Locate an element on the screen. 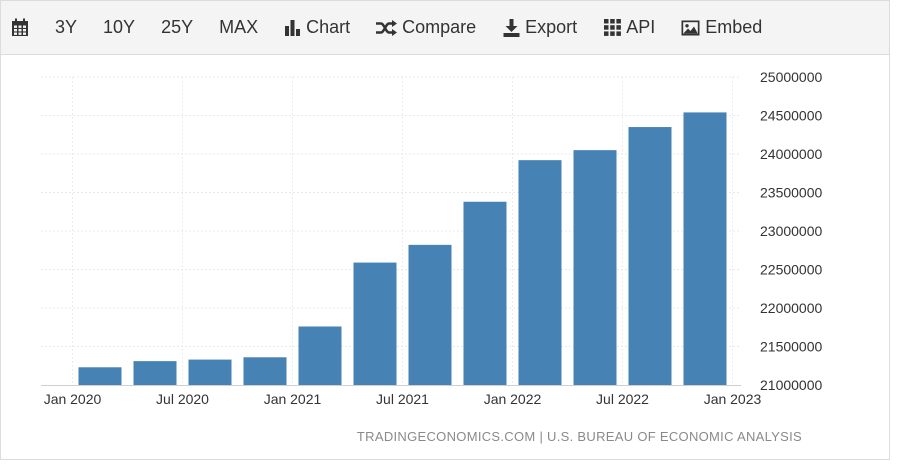  calendar-icon is located at coordinates (20, 27).